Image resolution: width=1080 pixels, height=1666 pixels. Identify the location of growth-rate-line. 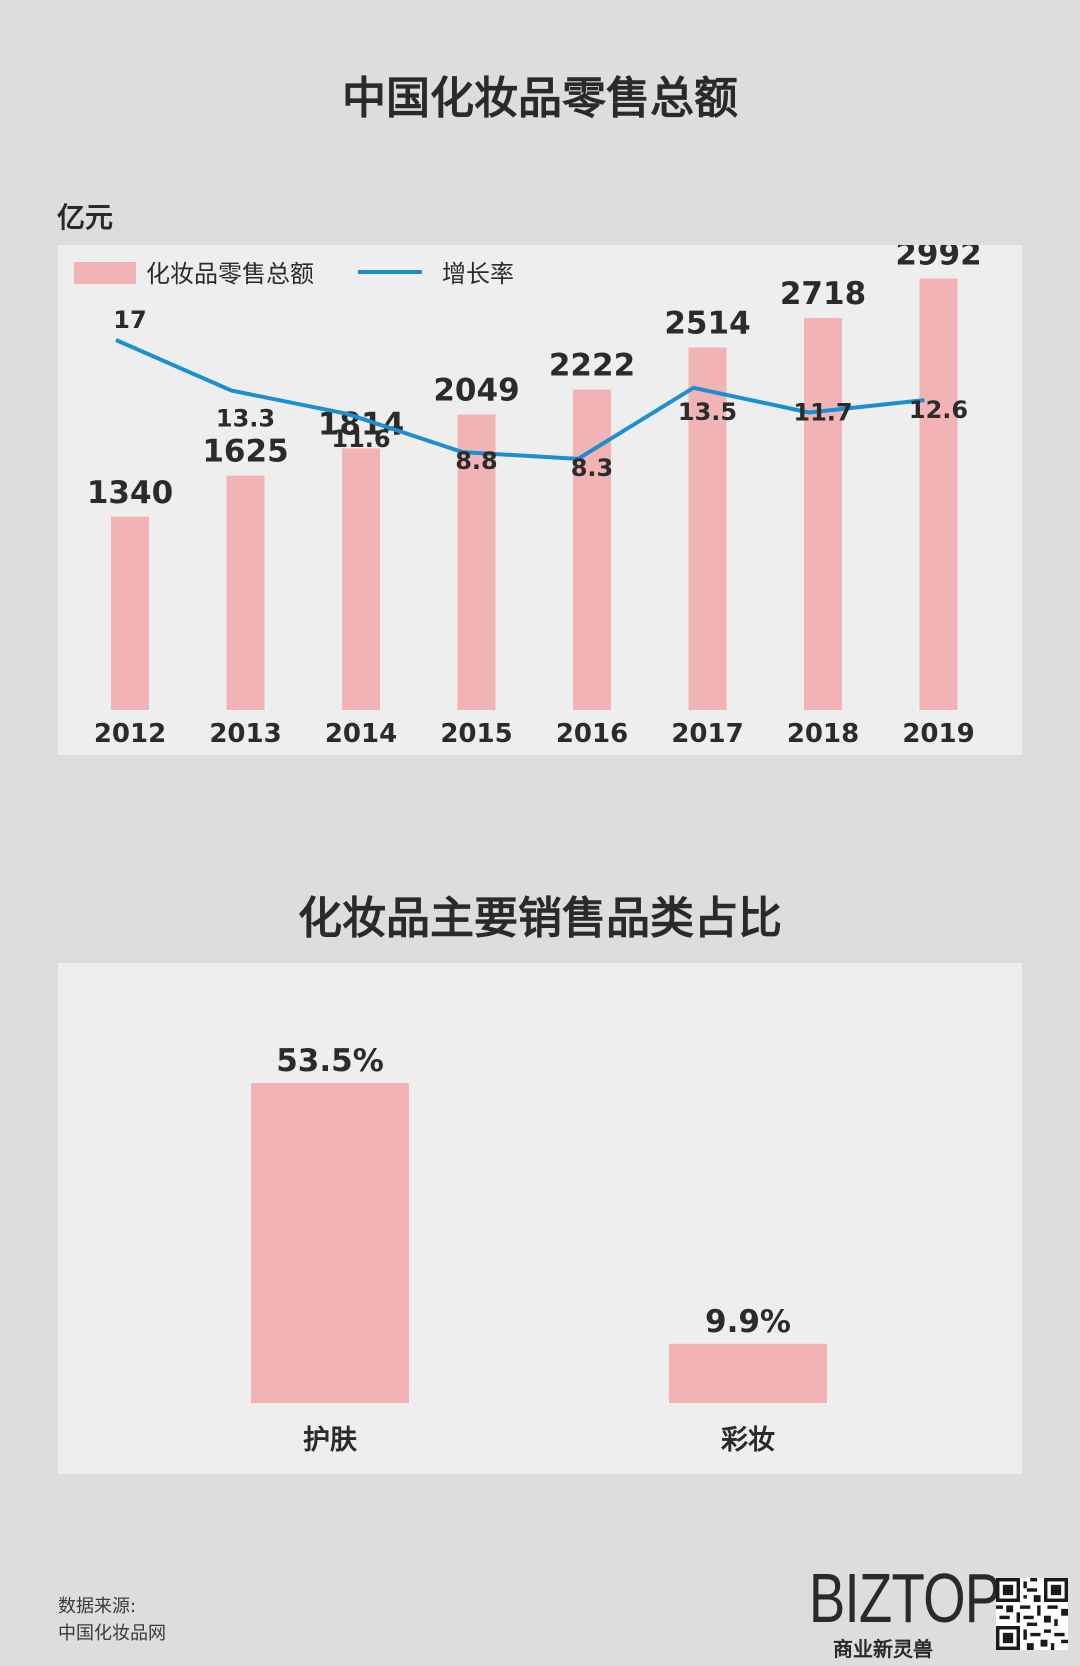
(520, 399).